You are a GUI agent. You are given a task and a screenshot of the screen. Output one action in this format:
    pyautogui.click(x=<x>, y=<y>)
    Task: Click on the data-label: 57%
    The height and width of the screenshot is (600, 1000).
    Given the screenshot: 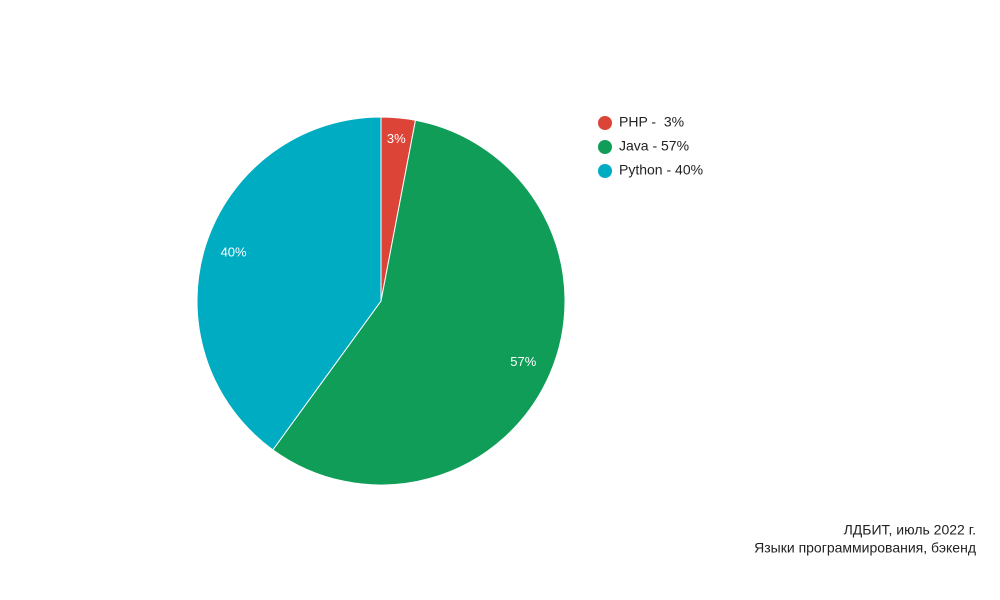 What is the action you would take?
    pyautogui.click(x=523, y=361)
    